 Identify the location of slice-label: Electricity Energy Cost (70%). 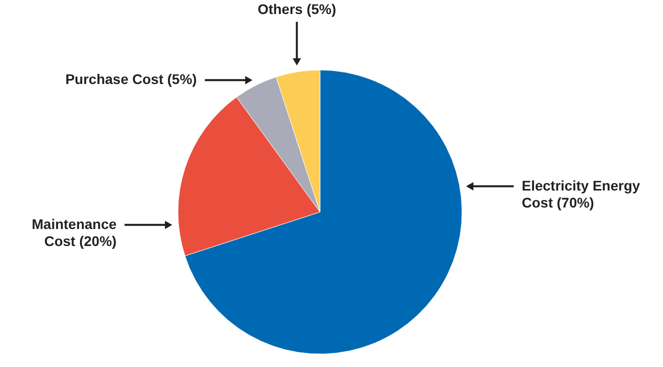
(581, 193).